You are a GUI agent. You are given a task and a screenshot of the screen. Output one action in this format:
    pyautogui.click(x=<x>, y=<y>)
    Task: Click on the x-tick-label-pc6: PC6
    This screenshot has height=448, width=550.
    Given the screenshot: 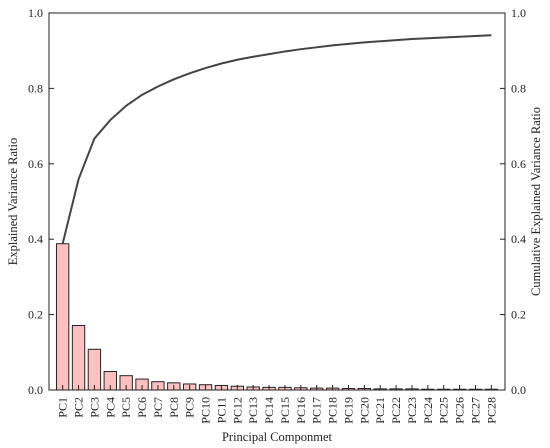 What is the action you would take?
    pyautogui.click(x=142, y=407)
    